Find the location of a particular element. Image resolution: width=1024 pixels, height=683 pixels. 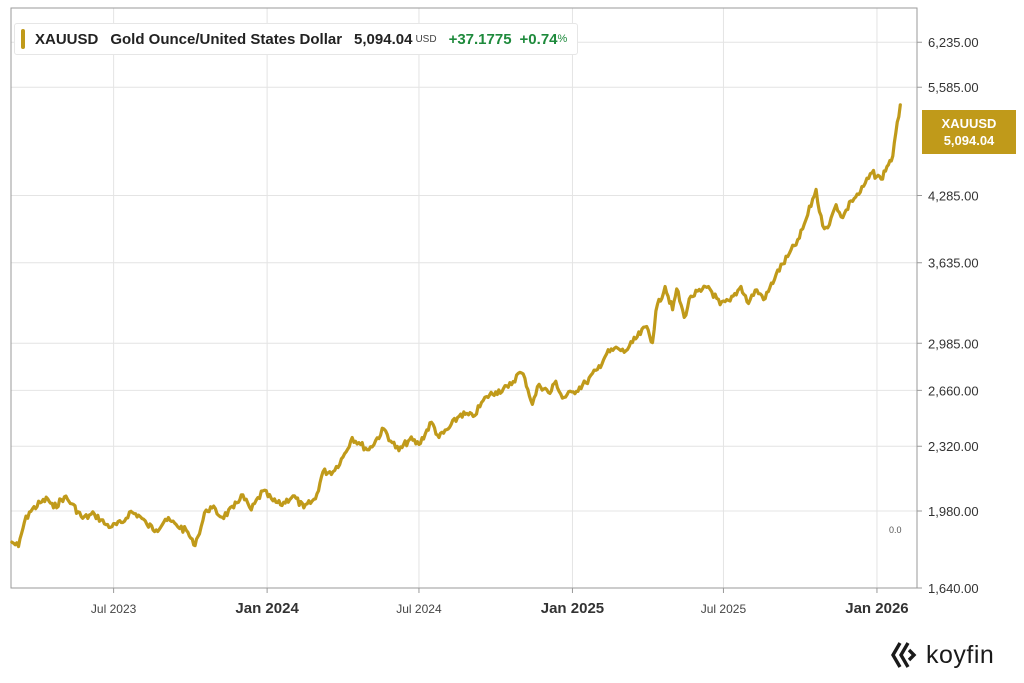

x-tick-label: Jan 2025 is located at coordinates (572, 608).